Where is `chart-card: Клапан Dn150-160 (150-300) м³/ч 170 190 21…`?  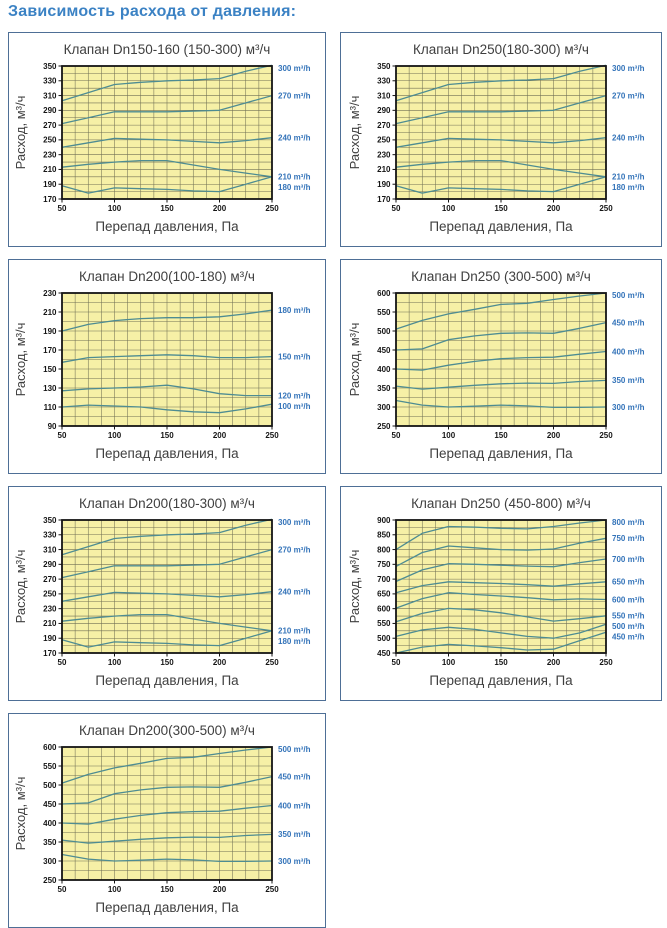 chart-card: Клапан Dn150-160 (150-300) м³/ч 170 190 21… is located at coordinates (167, 139).